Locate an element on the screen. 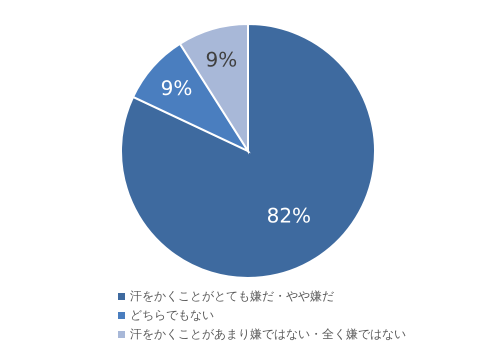 The image size is (480, 360). legend-label: どちらでもない is located at coordinates (172, 315).